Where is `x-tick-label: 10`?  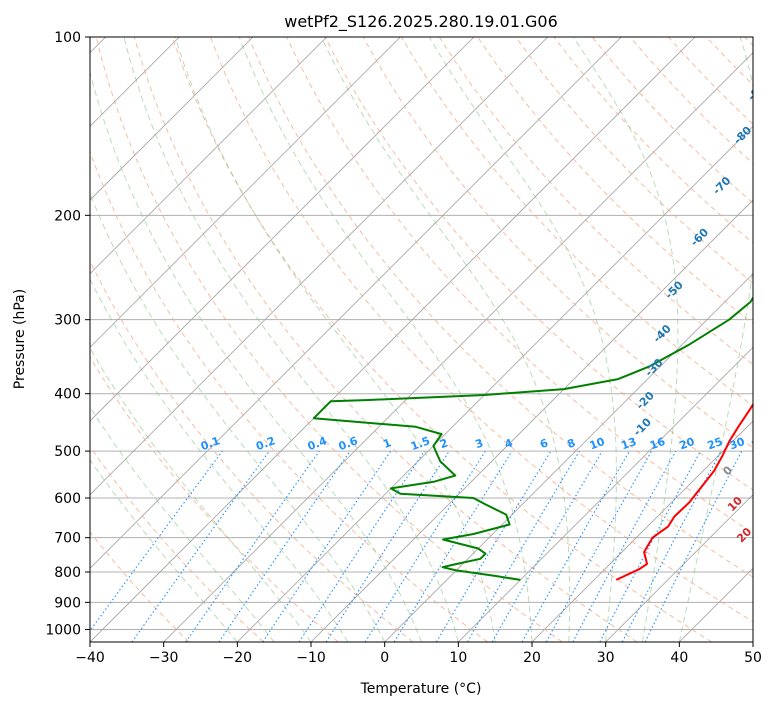 x-tick-label: 10 is located at coordinates (458, 658).